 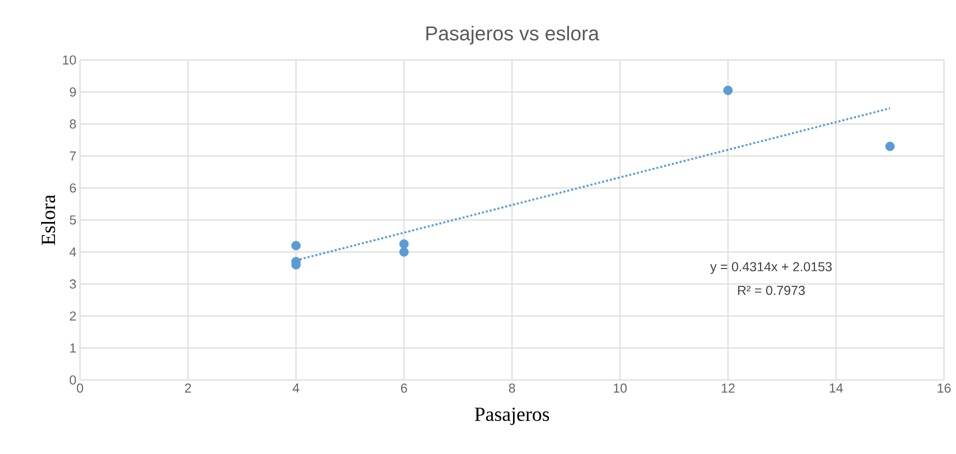 I want to click on y-axis-title: Eslora, so click(x=48, y=219).